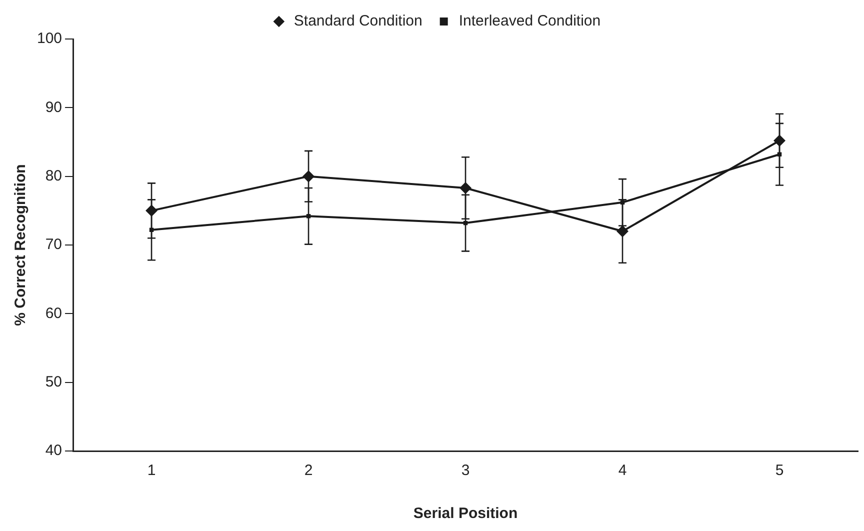 Image resolution: width=864 pixels, height=531 pixels. I want to click on x-axis-title: Serial Position, so click(465, 513).